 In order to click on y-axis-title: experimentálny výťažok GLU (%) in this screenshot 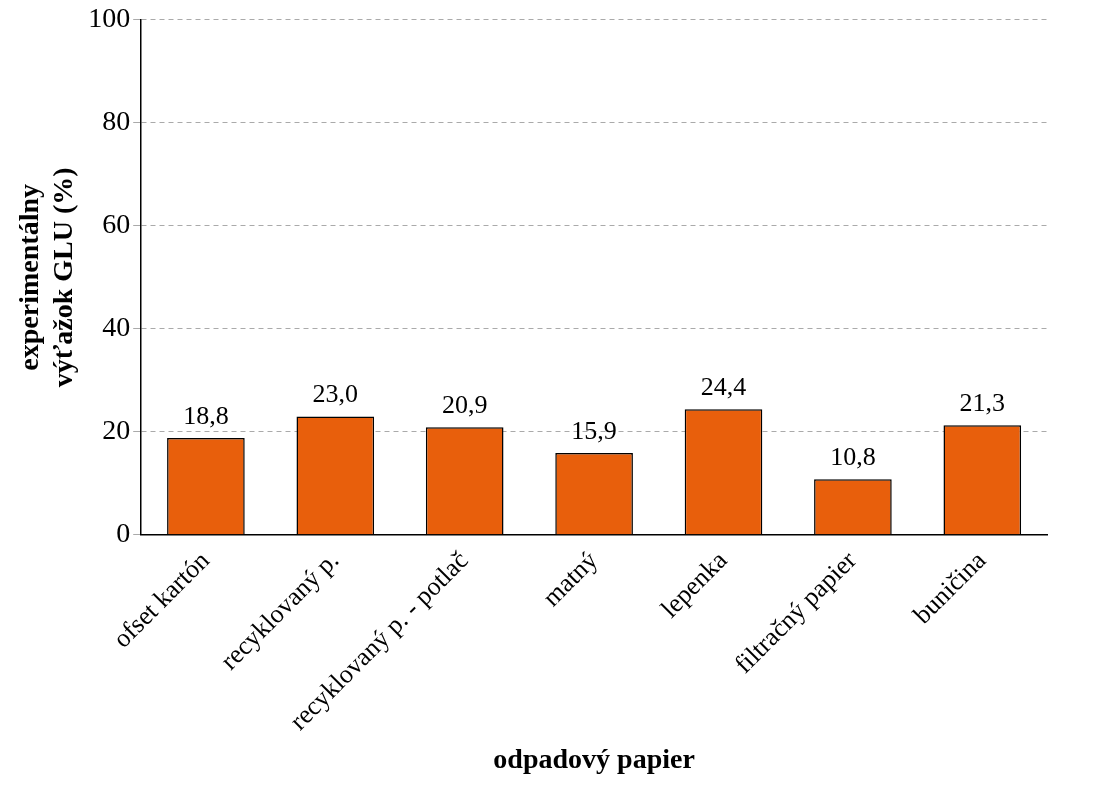, I will do `click(45, 277)`.